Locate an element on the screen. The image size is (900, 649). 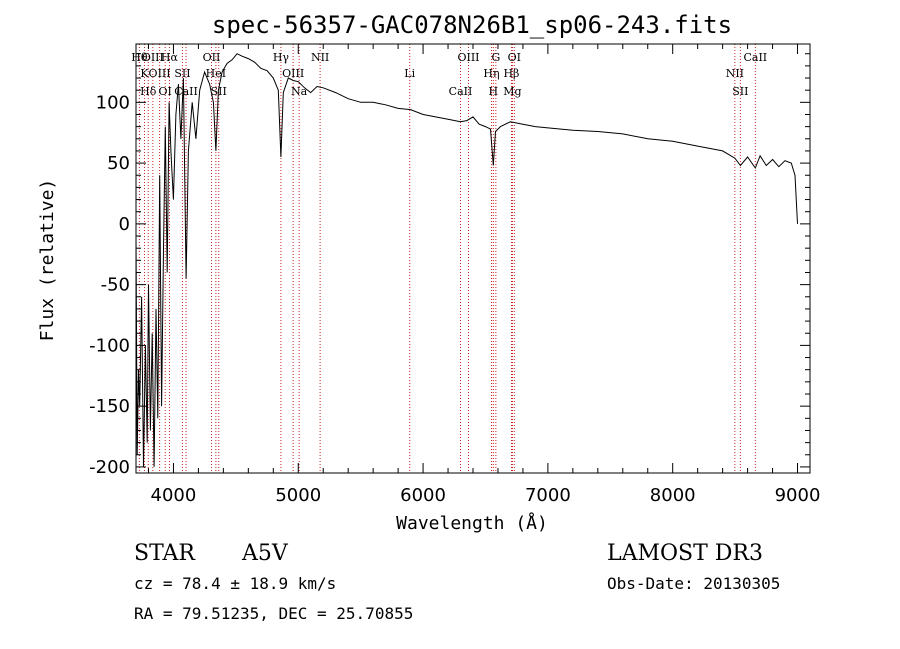
coordinates: RA = 79.51235, DEC = 25.70855 is located at coordinates (273, 613).